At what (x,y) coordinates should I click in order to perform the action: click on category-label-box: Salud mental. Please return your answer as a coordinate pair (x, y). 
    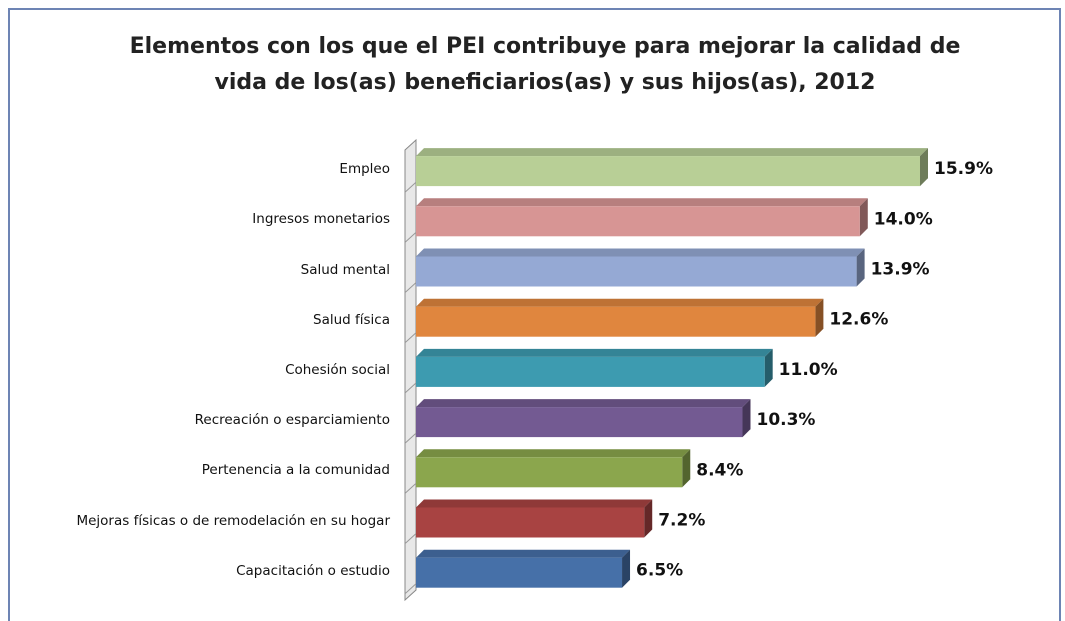
    Looking at the image, I should click on (220, 270).